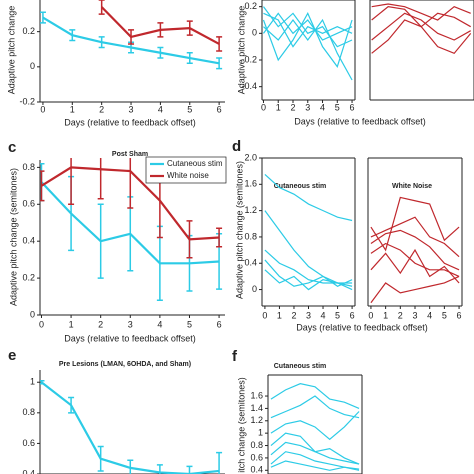 The height and width of the screenshot is (474, 474). I want to click on legend-label: White noise, so click(188, 175).